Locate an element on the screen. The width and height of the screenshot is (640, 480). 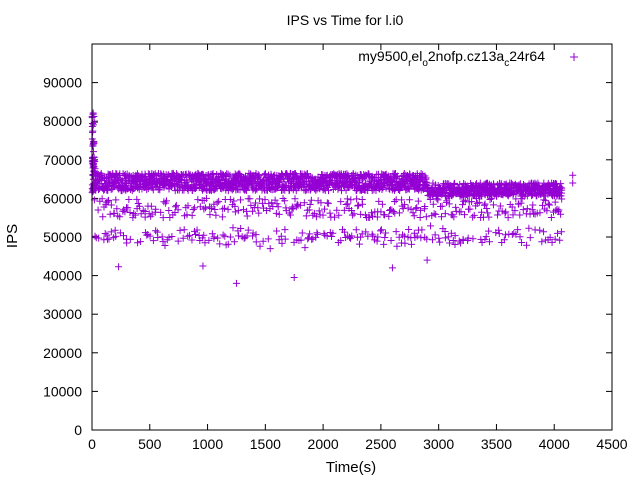
x-tick-label: 4500 is located at coordinates (611, 444).